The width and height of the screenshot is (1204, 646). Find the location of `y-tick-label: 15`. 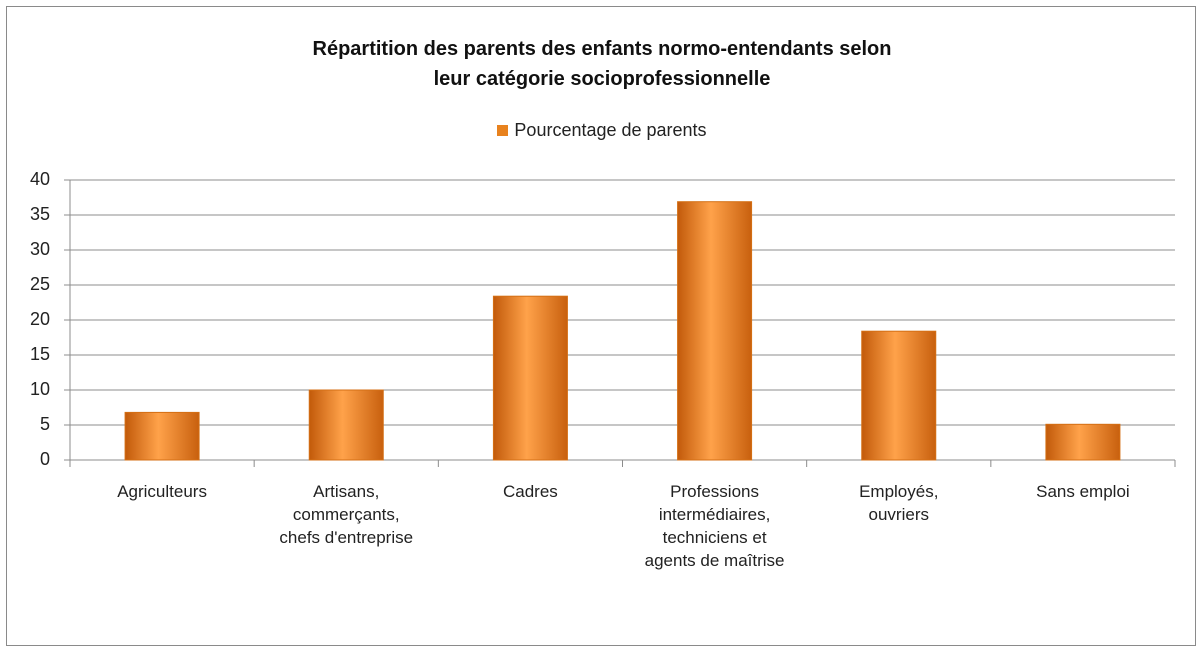

y-tick-label: 15 is located at coordinates (40, 354).